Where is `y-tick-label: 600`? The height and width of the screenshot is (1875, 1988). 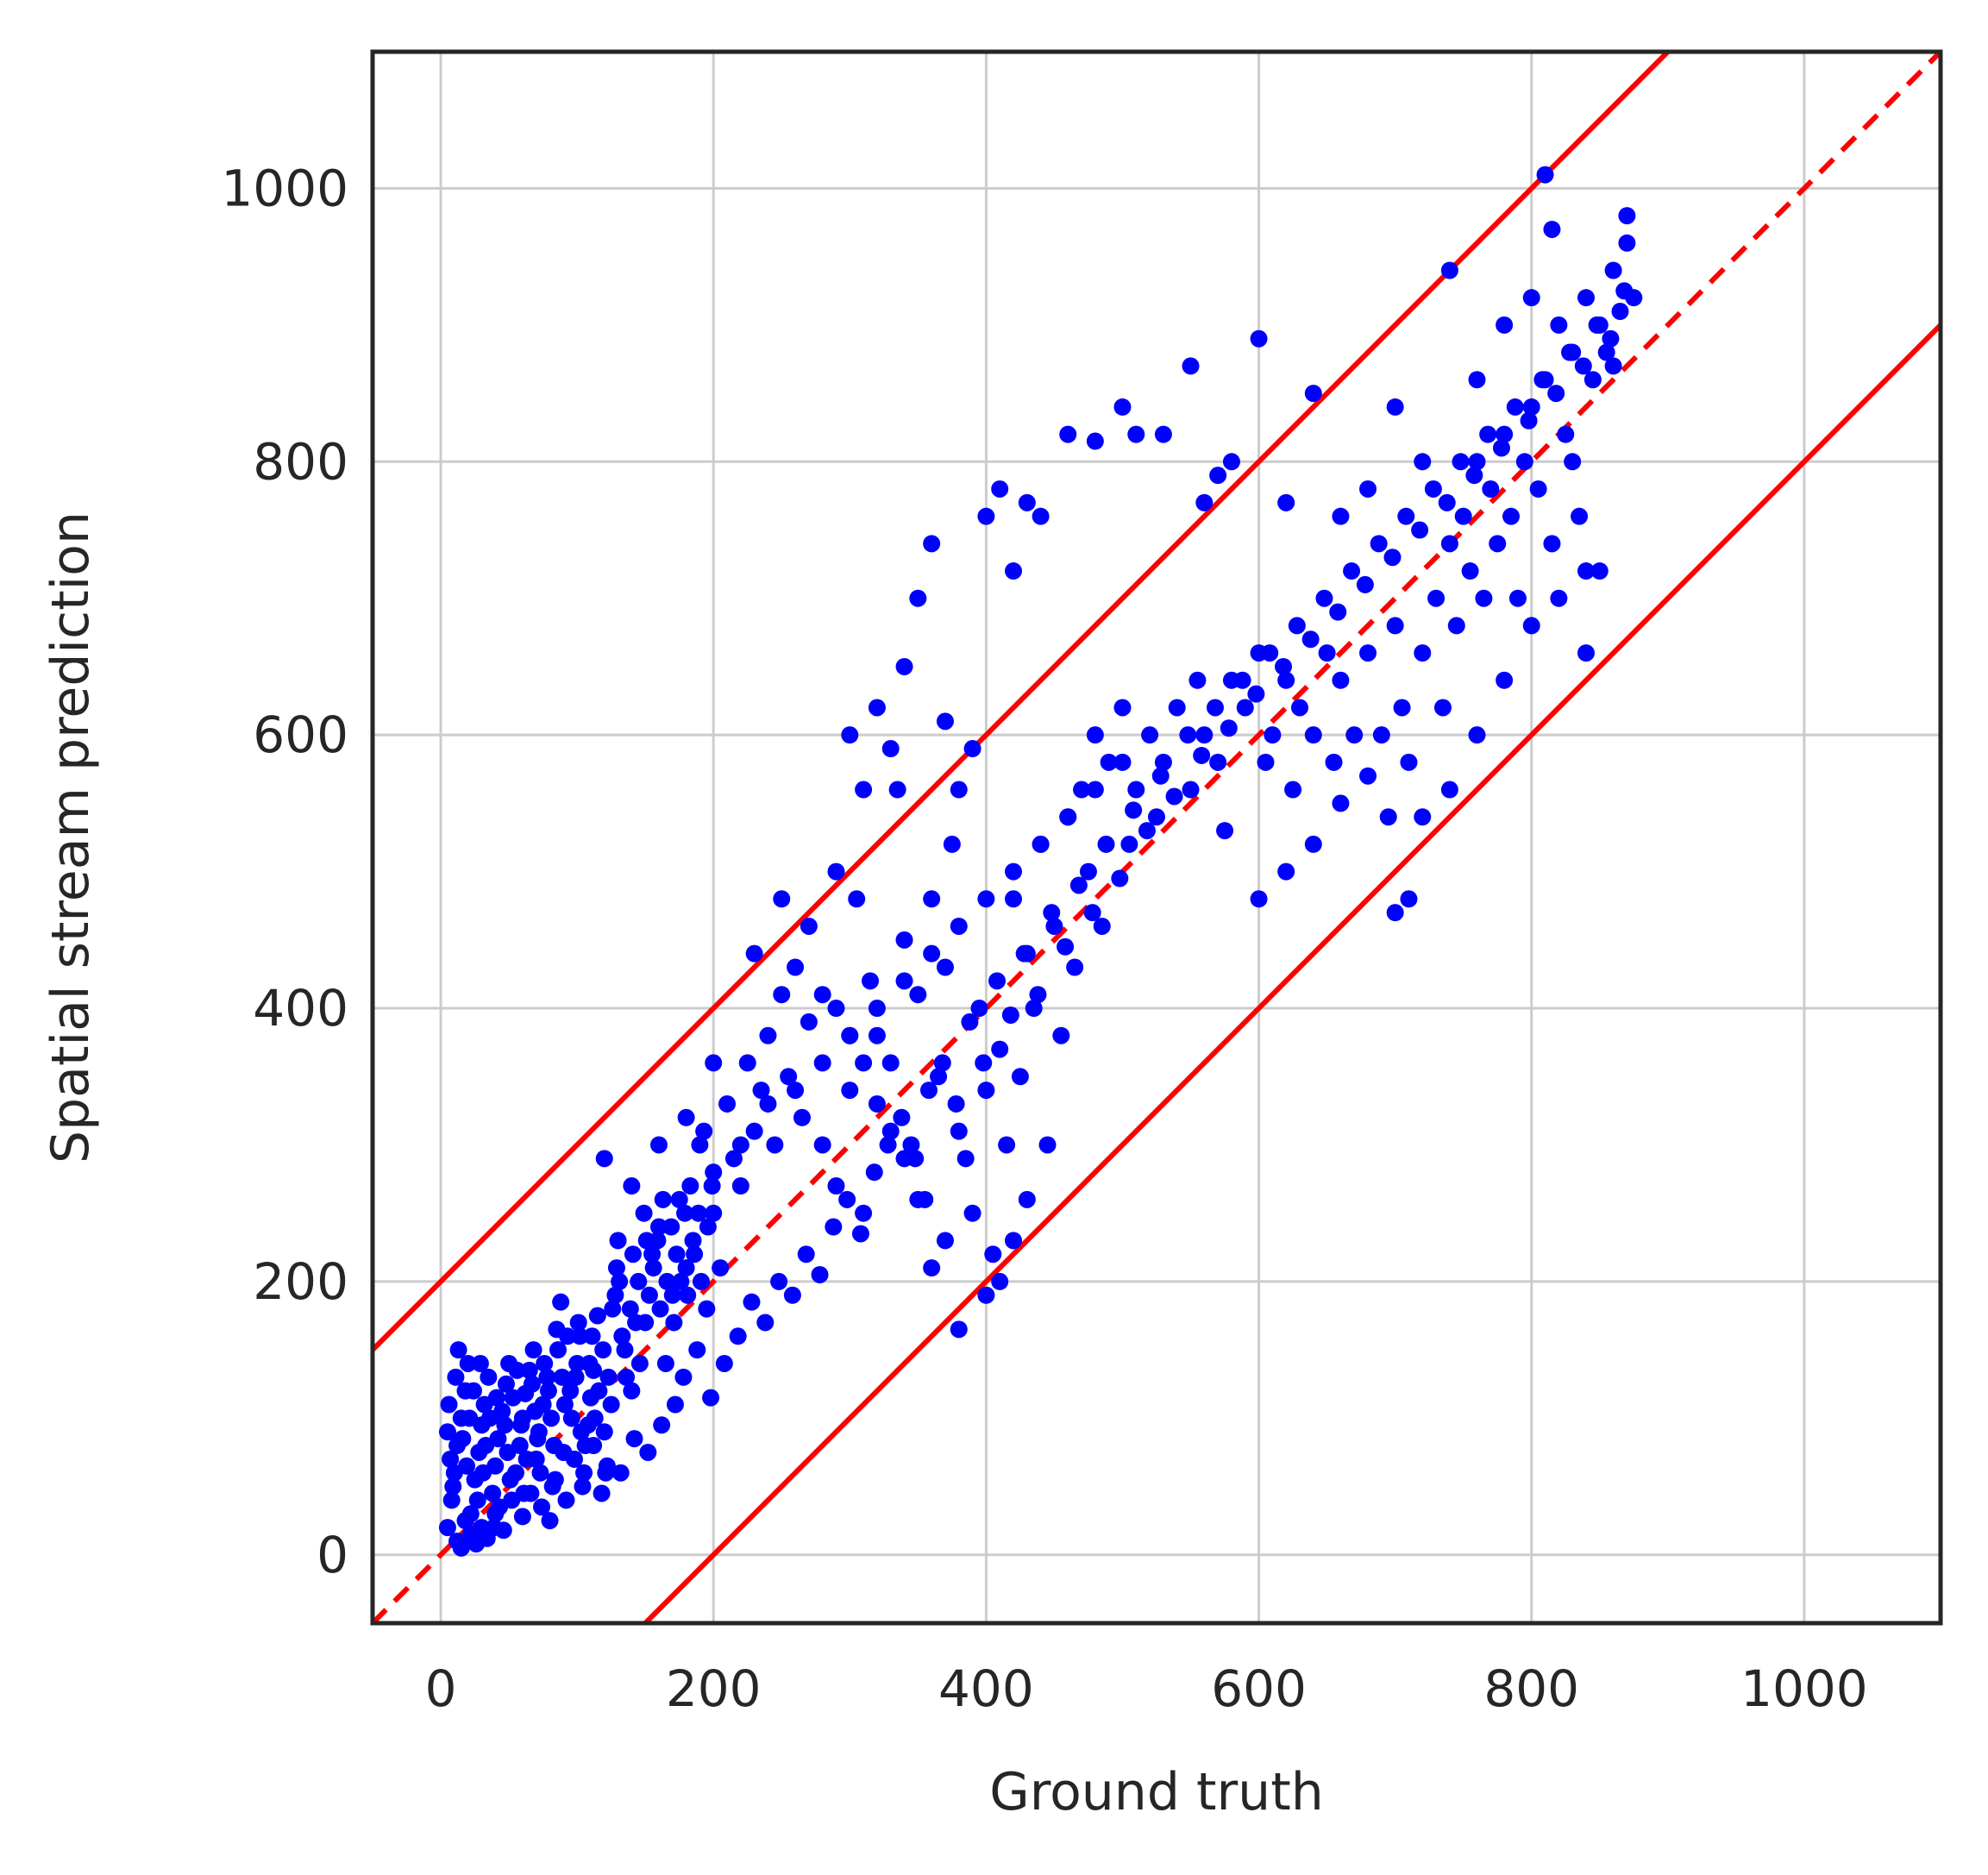
y-tick-label: 600 is located at coordinates (300, 734).